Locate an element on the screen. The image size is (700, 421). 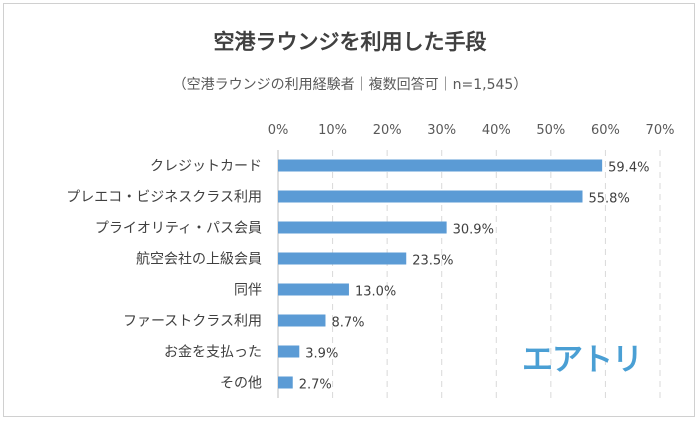
category-label: プライオリティ・パス会員 is located at coordinates (178, 229).